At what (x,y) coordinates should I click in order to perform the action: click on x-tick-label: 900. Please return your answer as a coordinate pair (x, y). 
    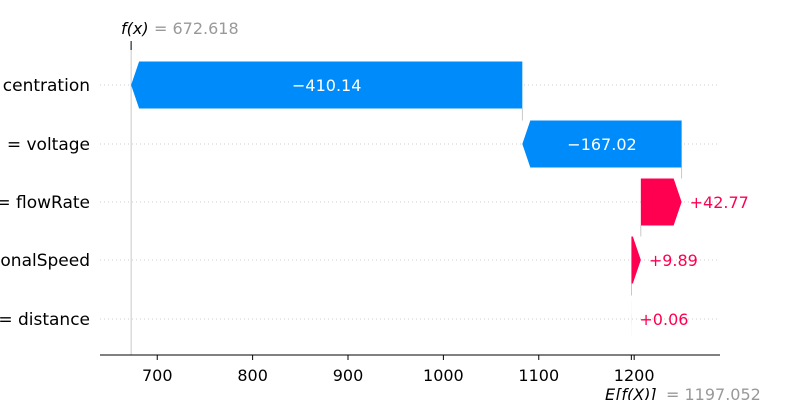
    Looking at the image, I should click on (348, 375).